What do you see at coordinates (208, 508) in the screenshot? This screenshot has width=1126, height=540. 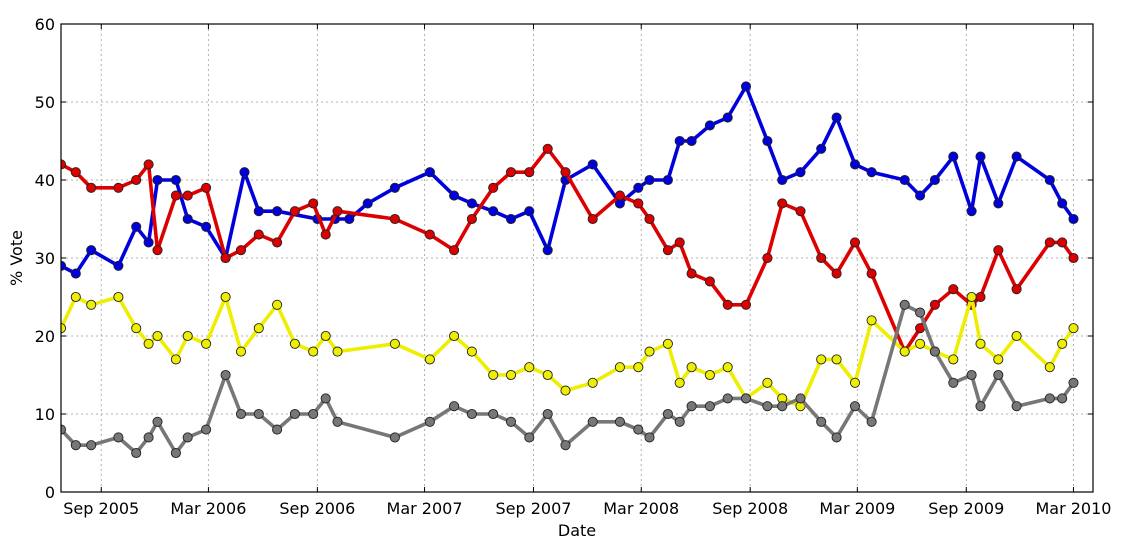 I see `x-tick-label: Mar 2006` at bounding box center [208, 508].